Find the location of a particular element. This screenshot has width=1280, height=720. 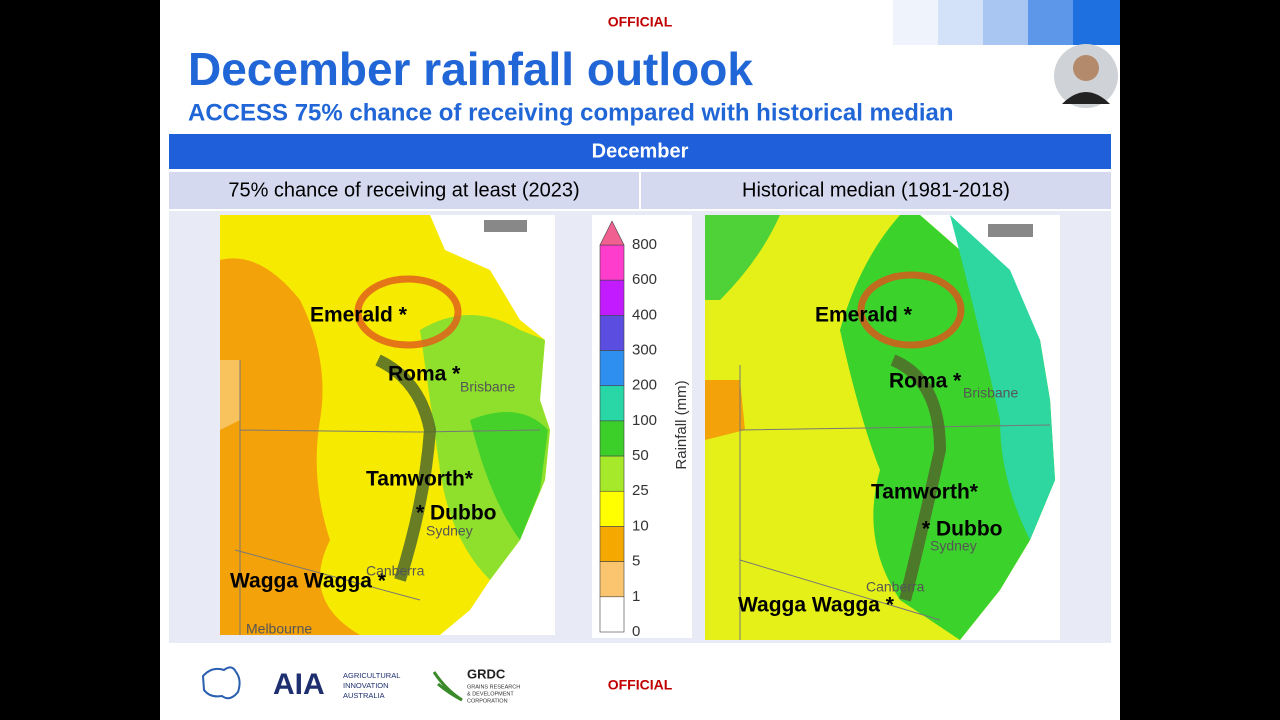

colorbar-label: Rainfall (mm) is located at coordinates (681, 424).